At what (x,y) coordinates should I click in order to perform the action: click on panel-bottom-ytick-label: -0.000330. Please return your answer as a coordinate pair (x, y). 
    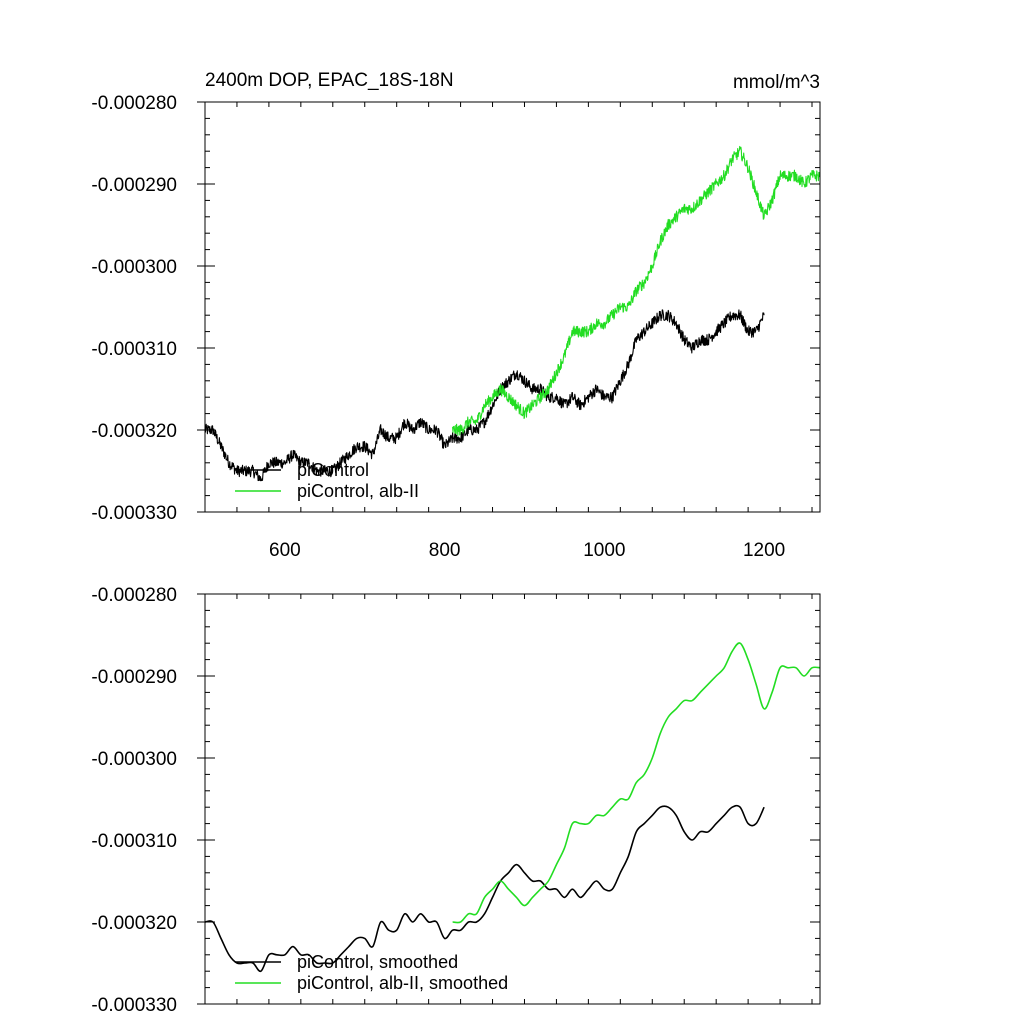
    Looking at the image, I should click on (134, 1005).